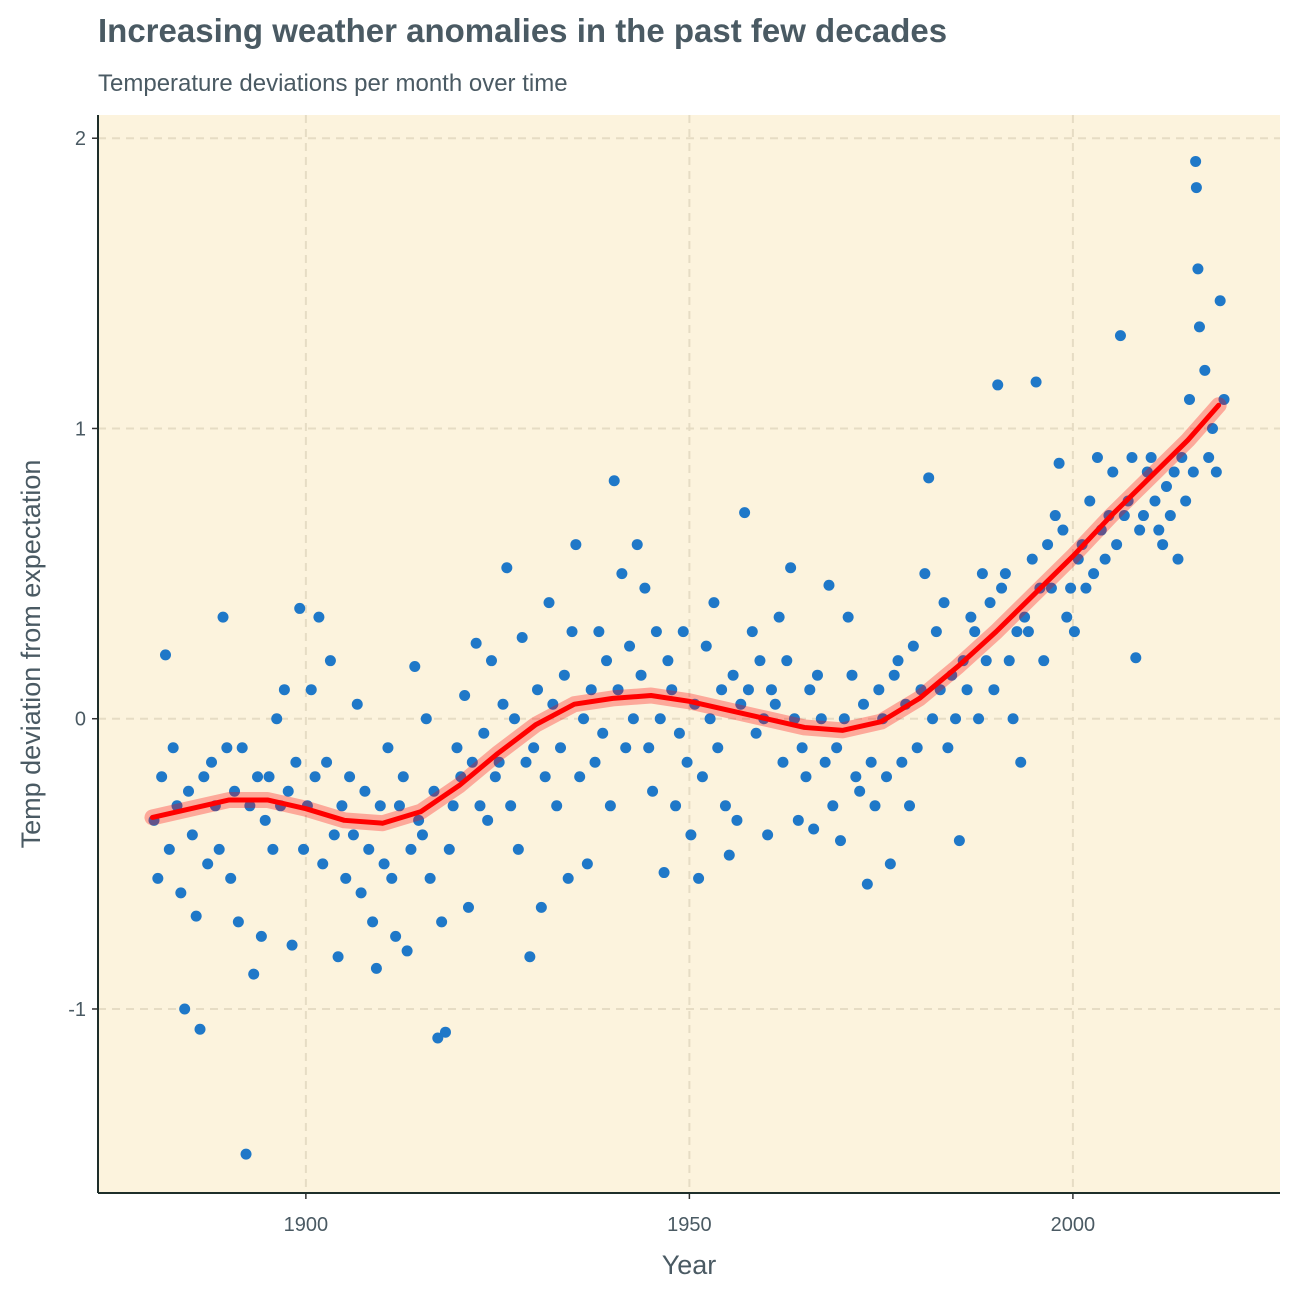 This screenshot has height=1301, width=1296. I want to click on y-tick-label: 2, so click(80, 139).